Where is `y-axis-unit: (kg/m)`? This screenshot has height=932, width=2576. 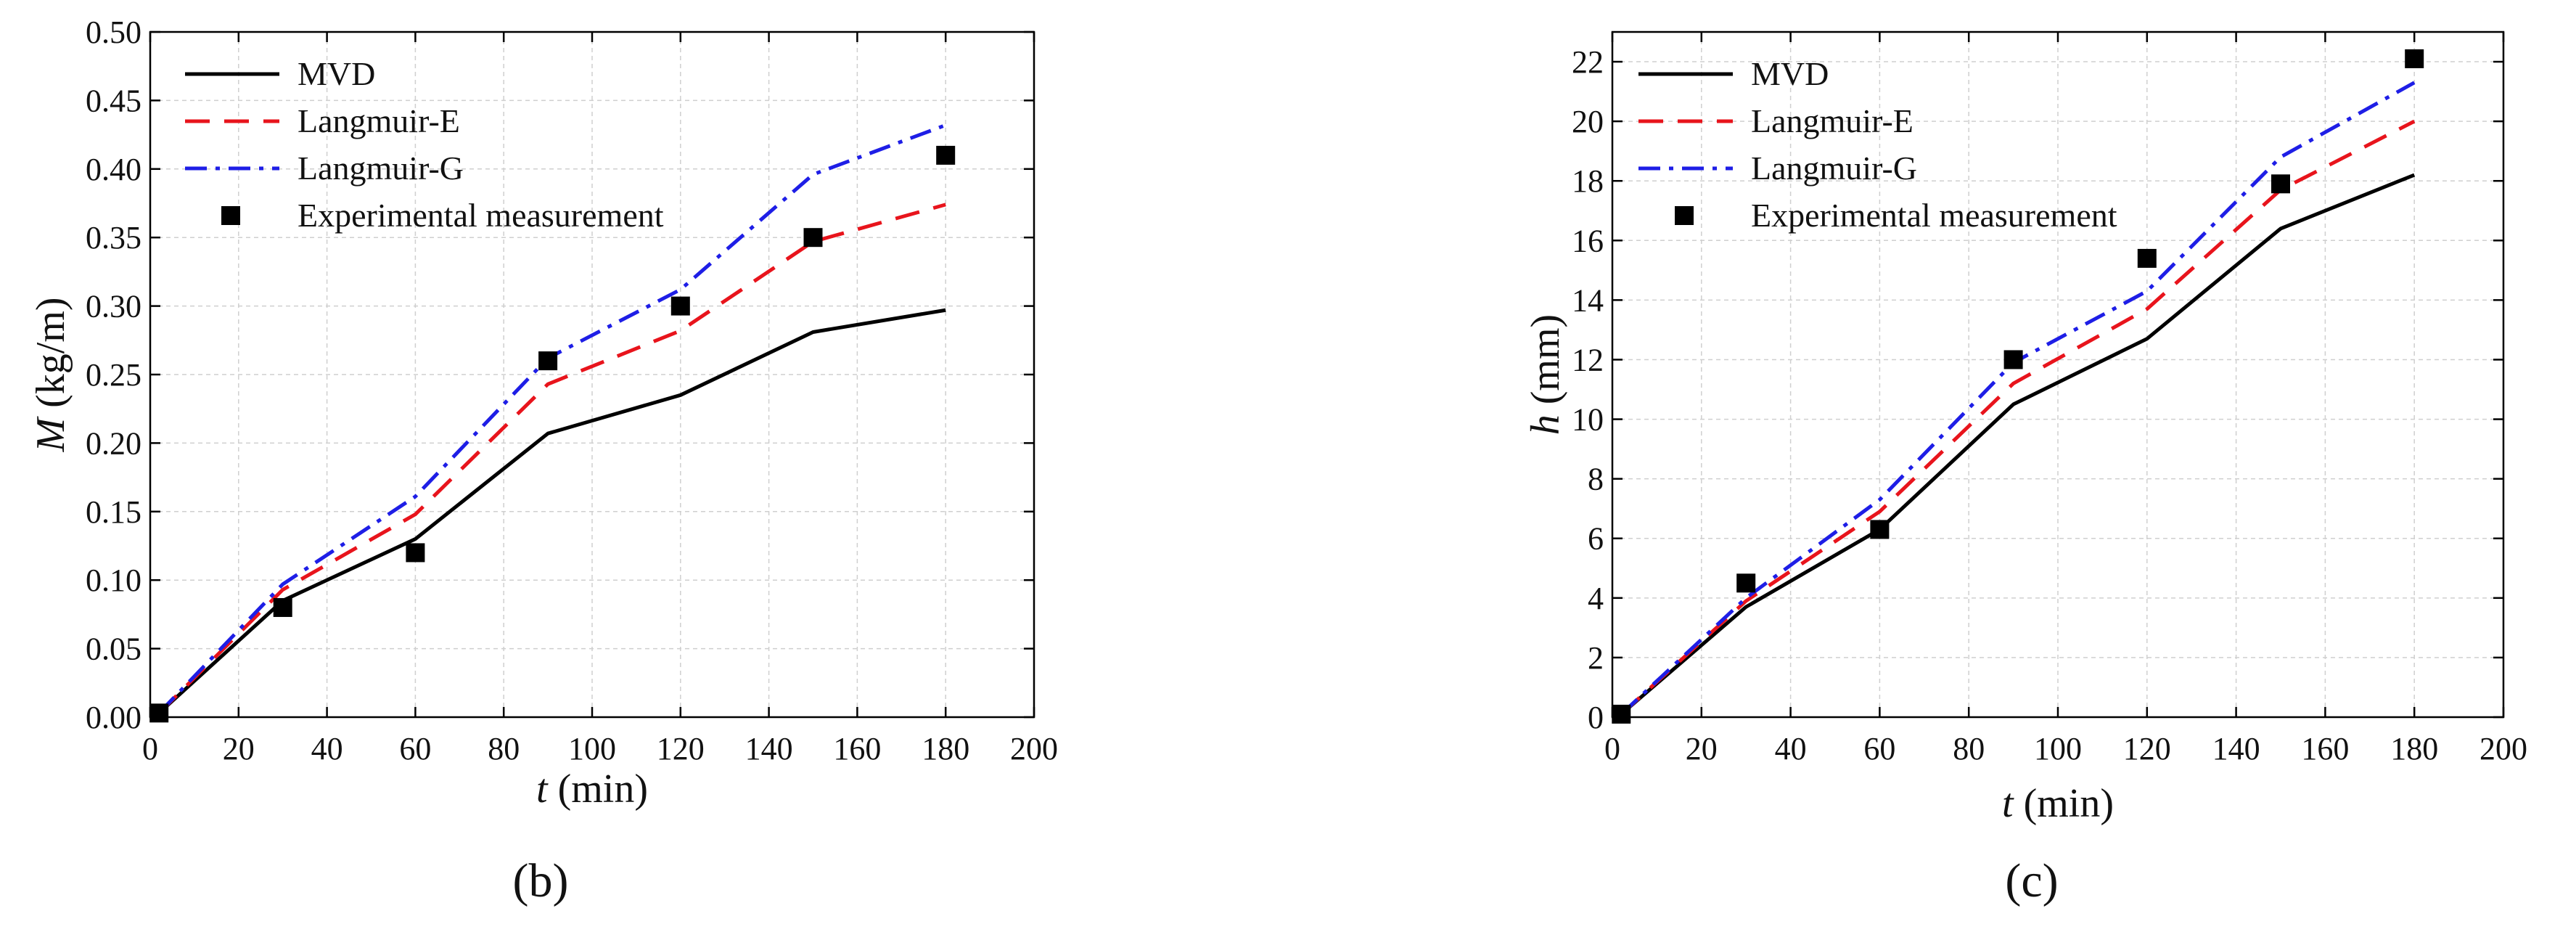 y-axis-unit: (kg/m) is located at coordinates (50, 357).